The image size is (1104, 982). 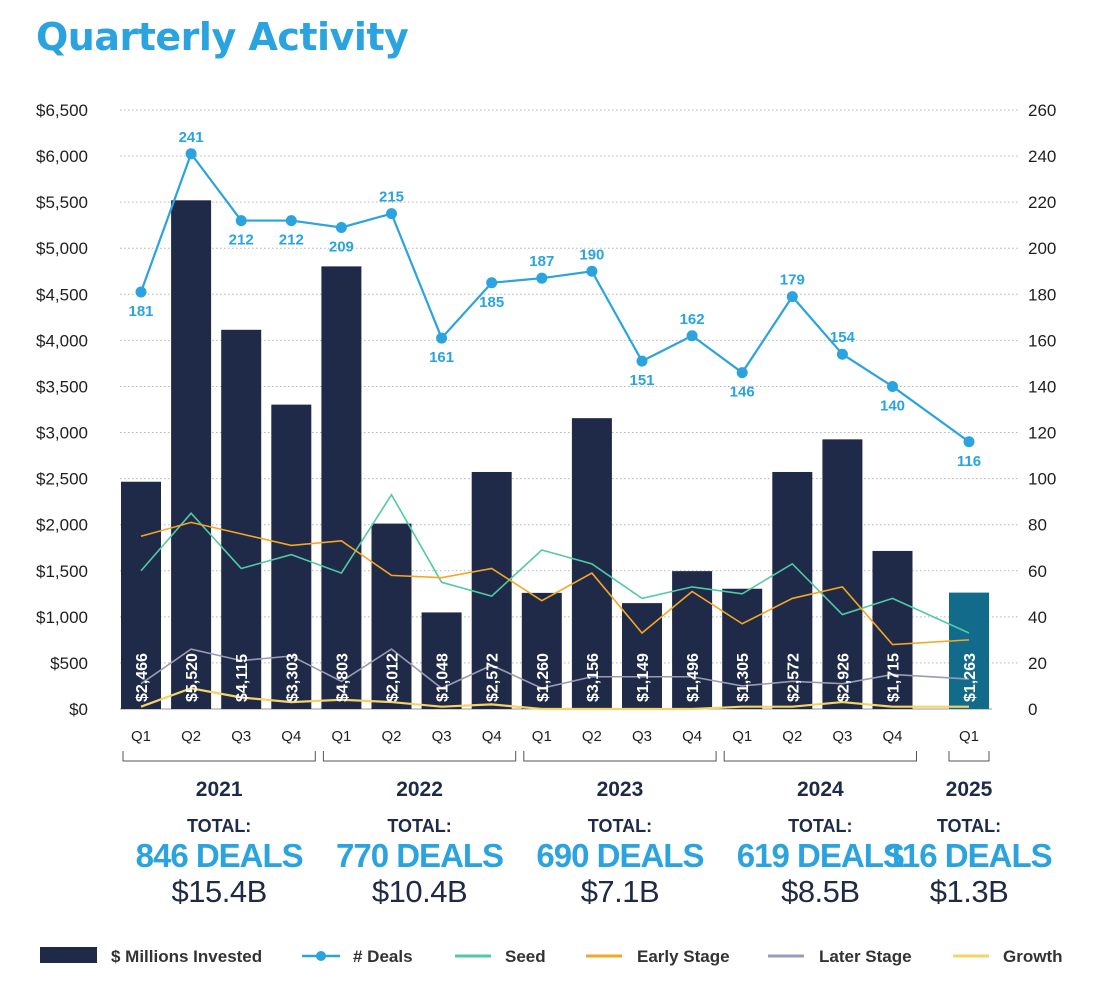 I want to click on right-y-tick-label: 200, so click(x=1042, y=248).